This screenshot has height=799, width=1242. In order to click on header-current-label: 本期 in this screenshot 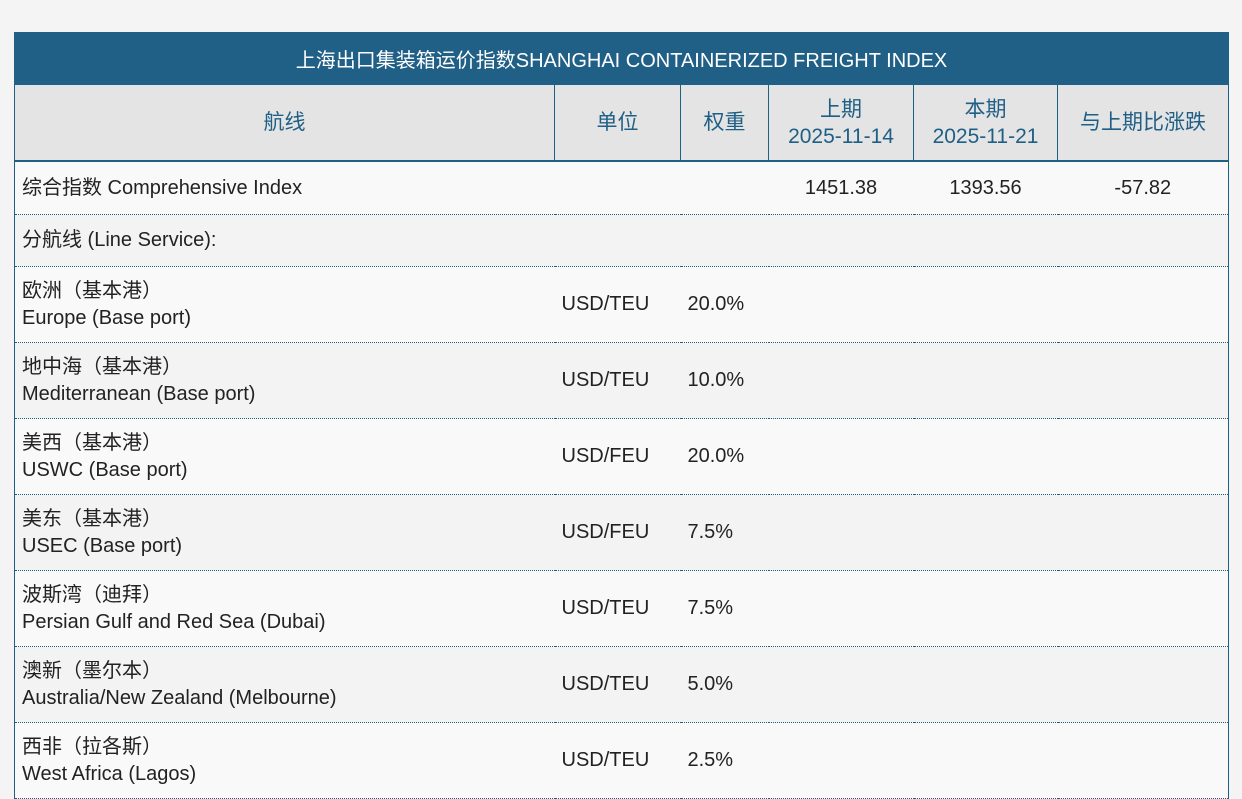, I will do `click(985, 109)`.